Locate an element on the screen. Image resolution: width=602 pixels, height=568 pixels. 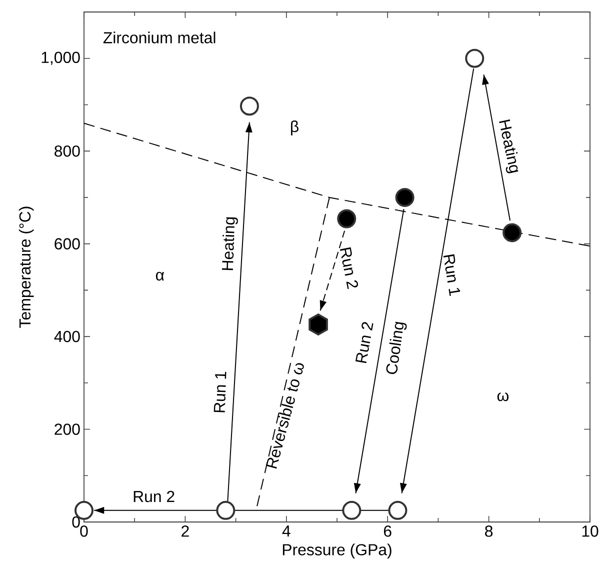
y-tick-label: 400 is located at coordinates (67, 336).